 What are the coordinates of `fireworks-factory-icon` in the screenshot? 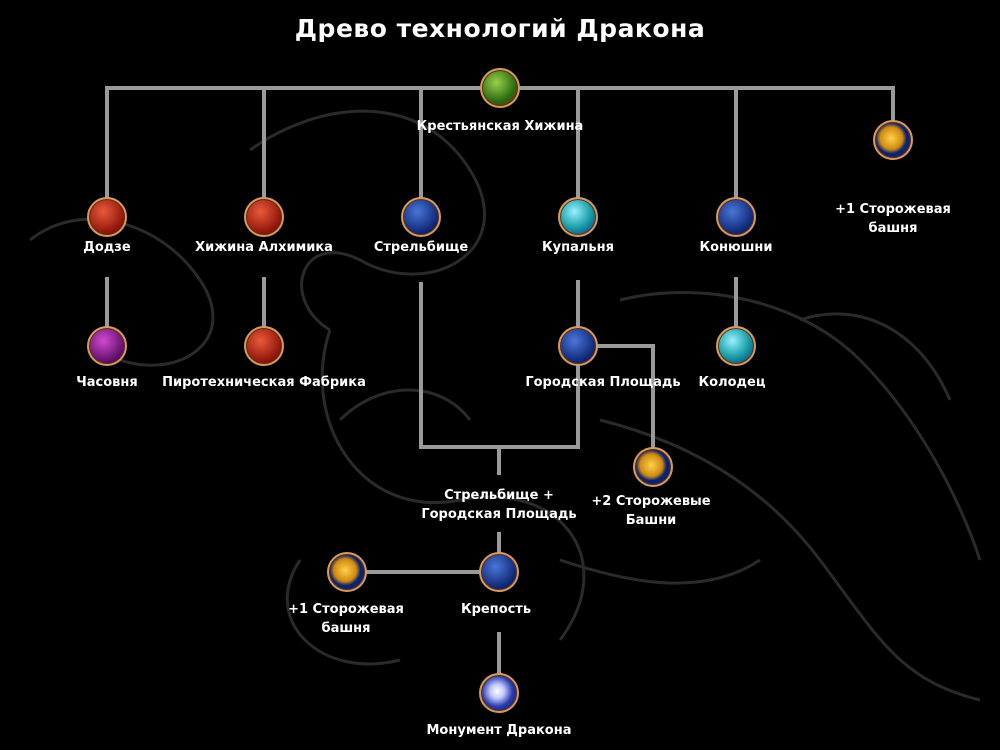 It's located at (264, 346).